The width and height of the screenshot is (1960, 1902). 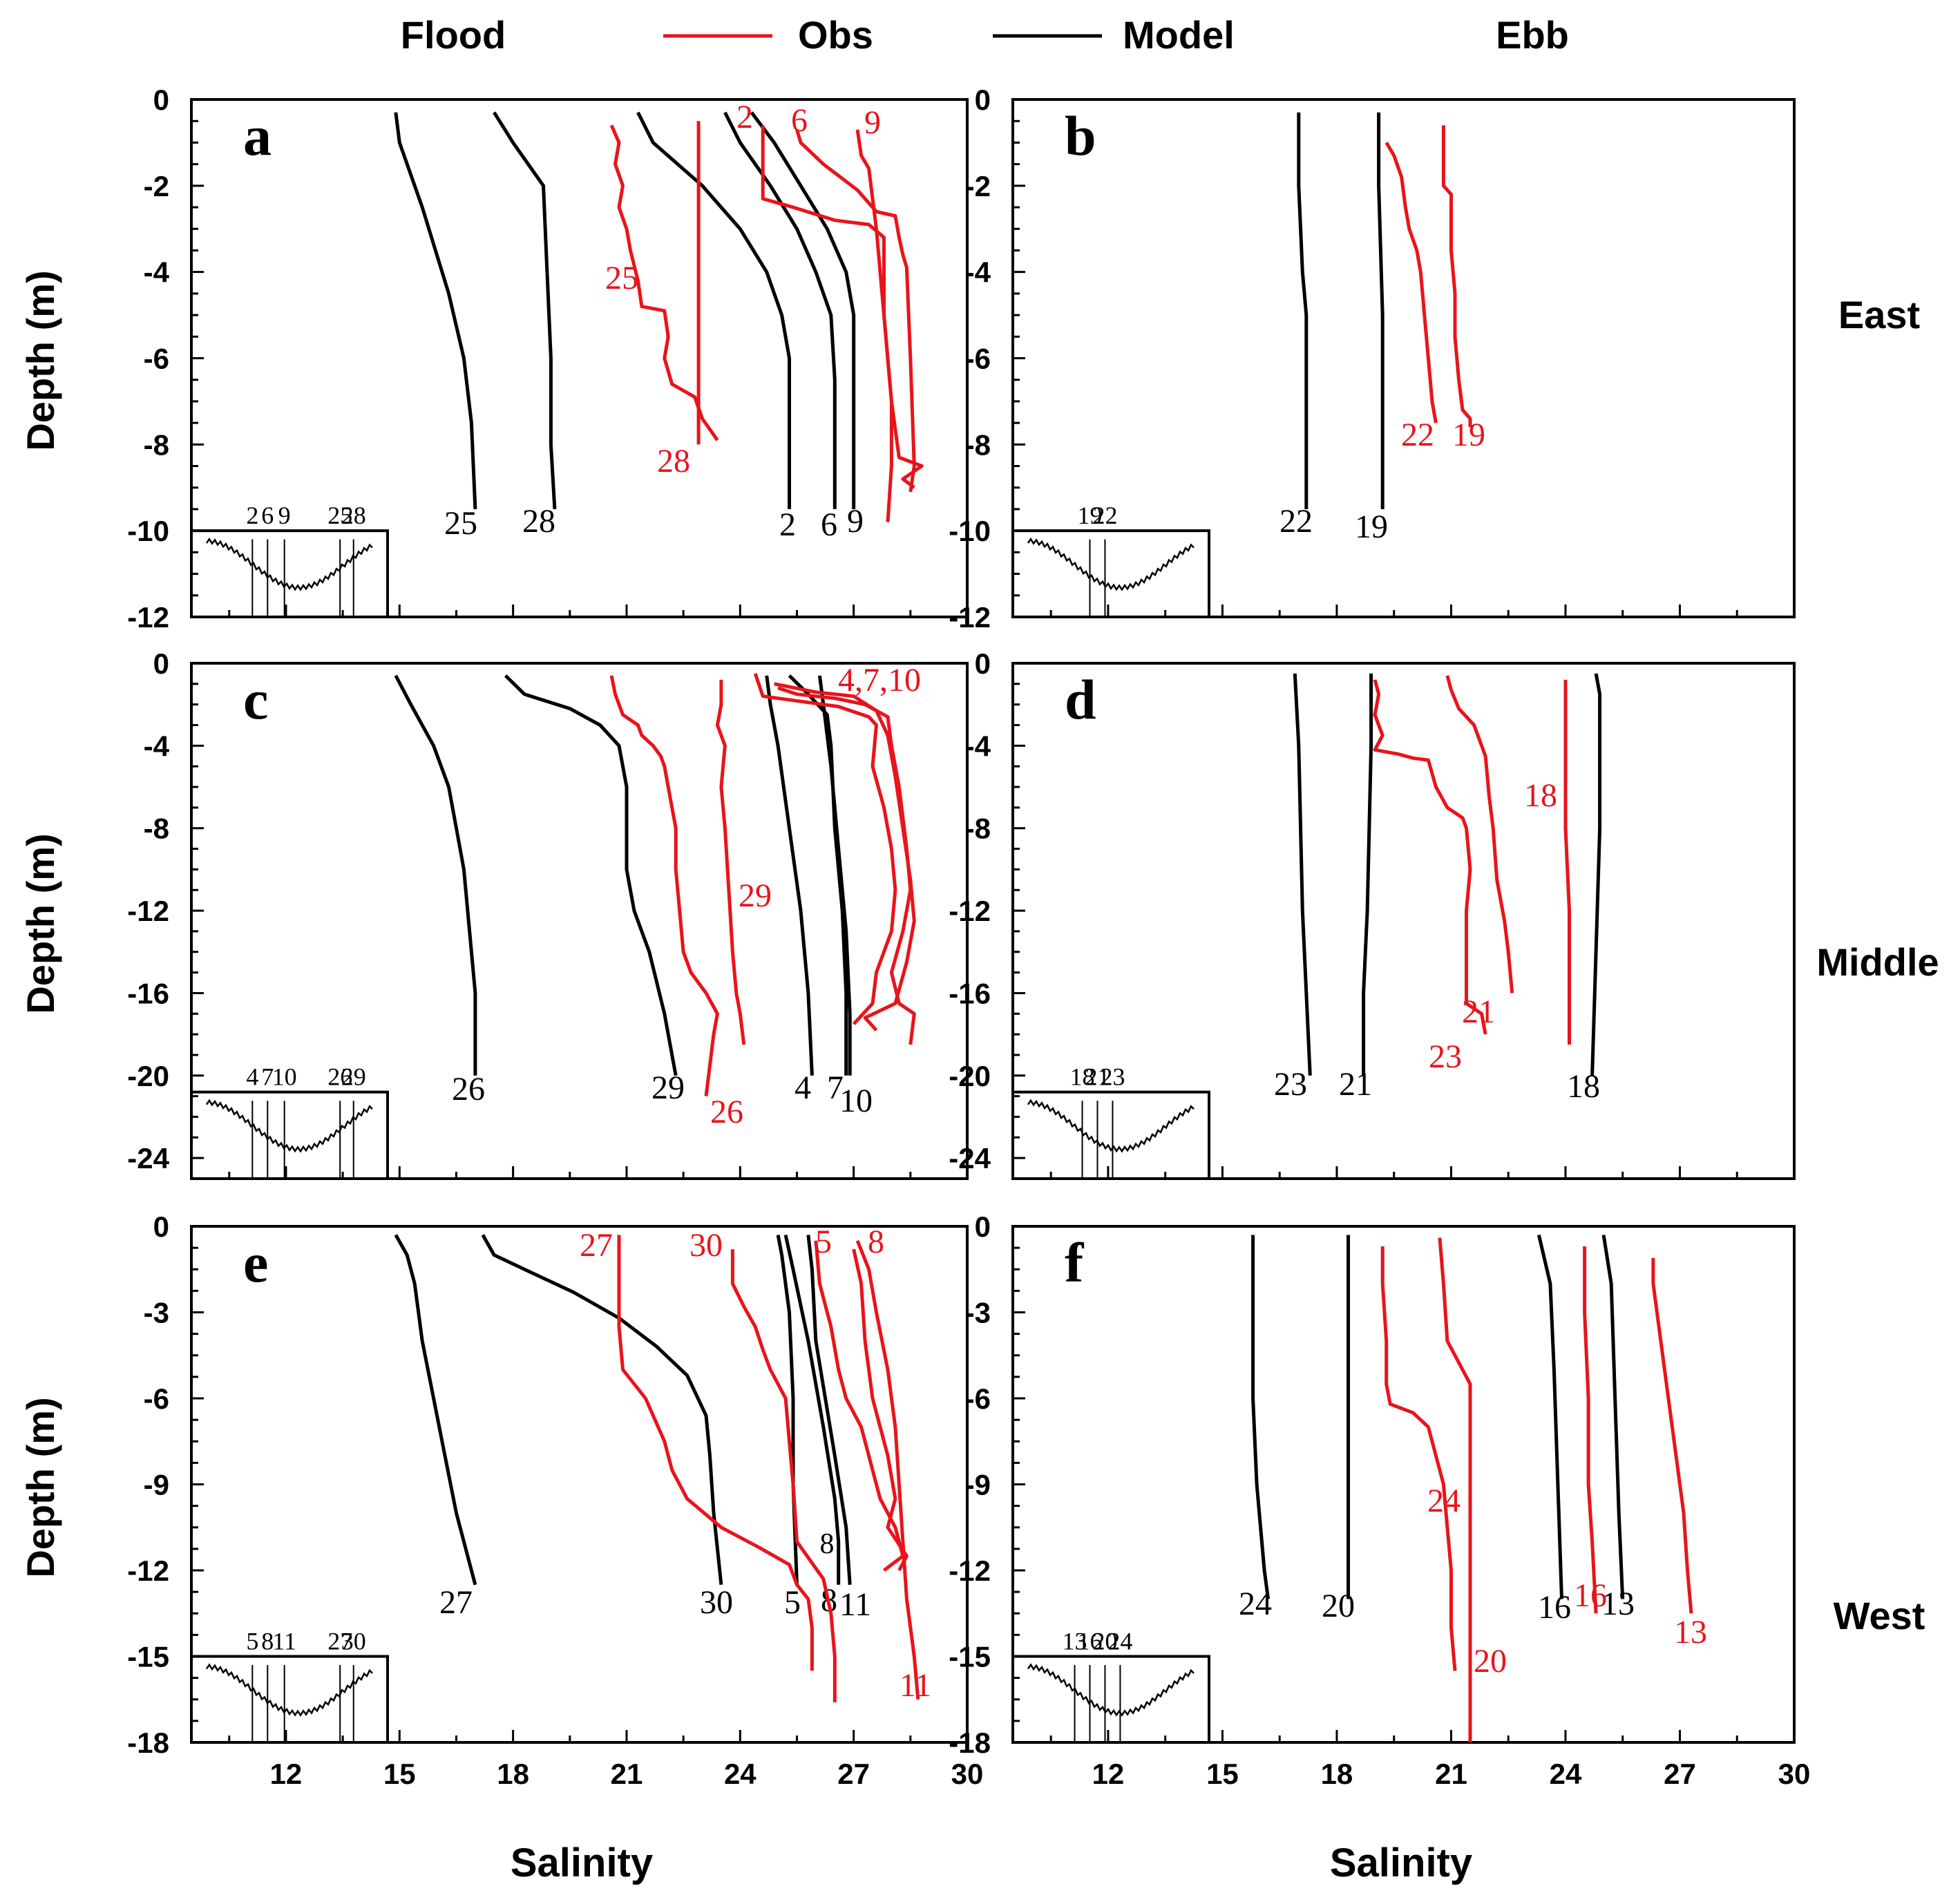 What do you see at coordinates (799, 121) in the screenshot?
I see `obs-profile-label: 6` at bounding box center [799, 121].